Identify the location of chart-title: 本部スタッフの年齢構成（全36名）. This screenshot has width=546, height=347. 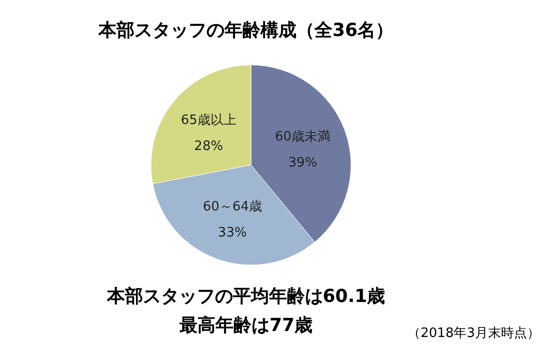
(245, 30).